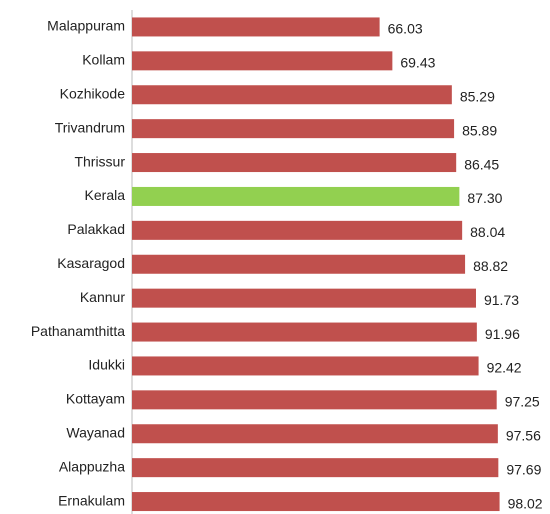 The width and height of the screenshot is (550, 514). Describe the element at coordinates (86, 26) in the screenshot. I see `category-label: Malappuram` at that location.